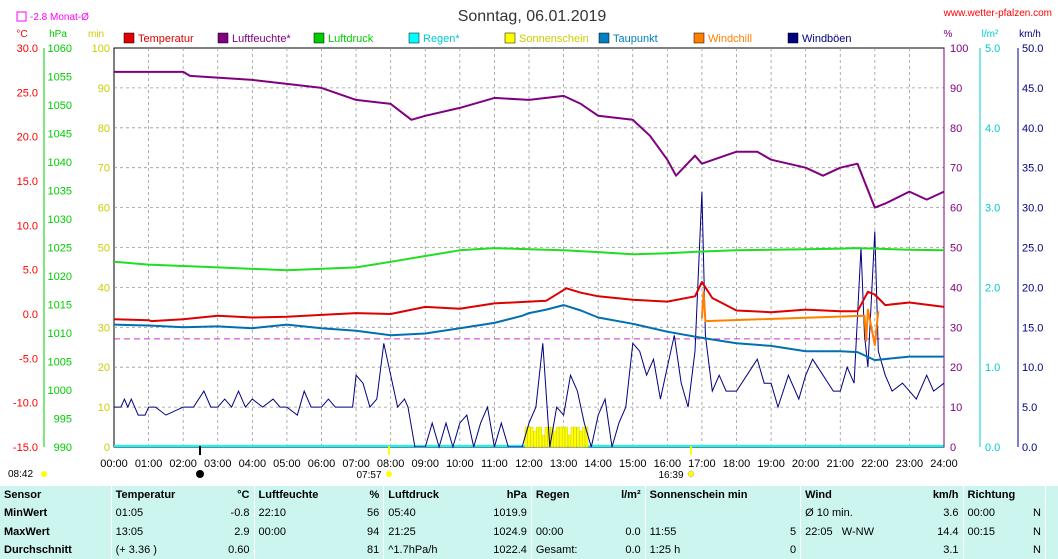  Describe the element at coordinates (956, 328) in the screenshot. I see `humidity-tick-label: 30` at that location.